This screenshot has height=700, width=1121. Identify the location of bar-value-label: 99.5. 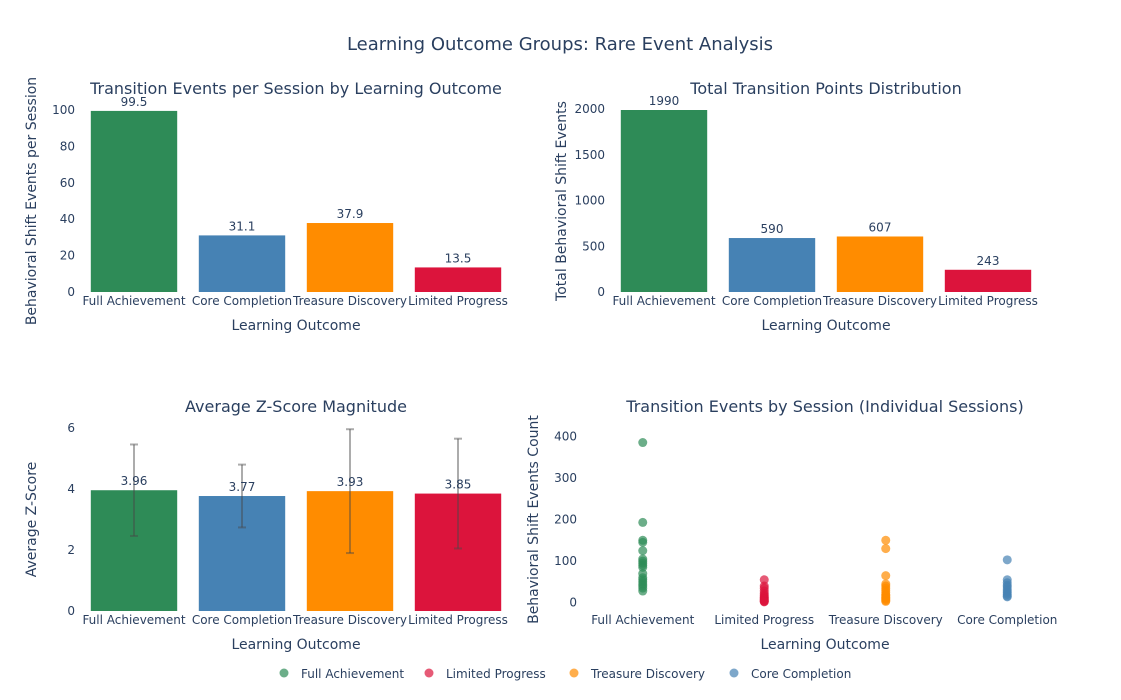
(134, 102).